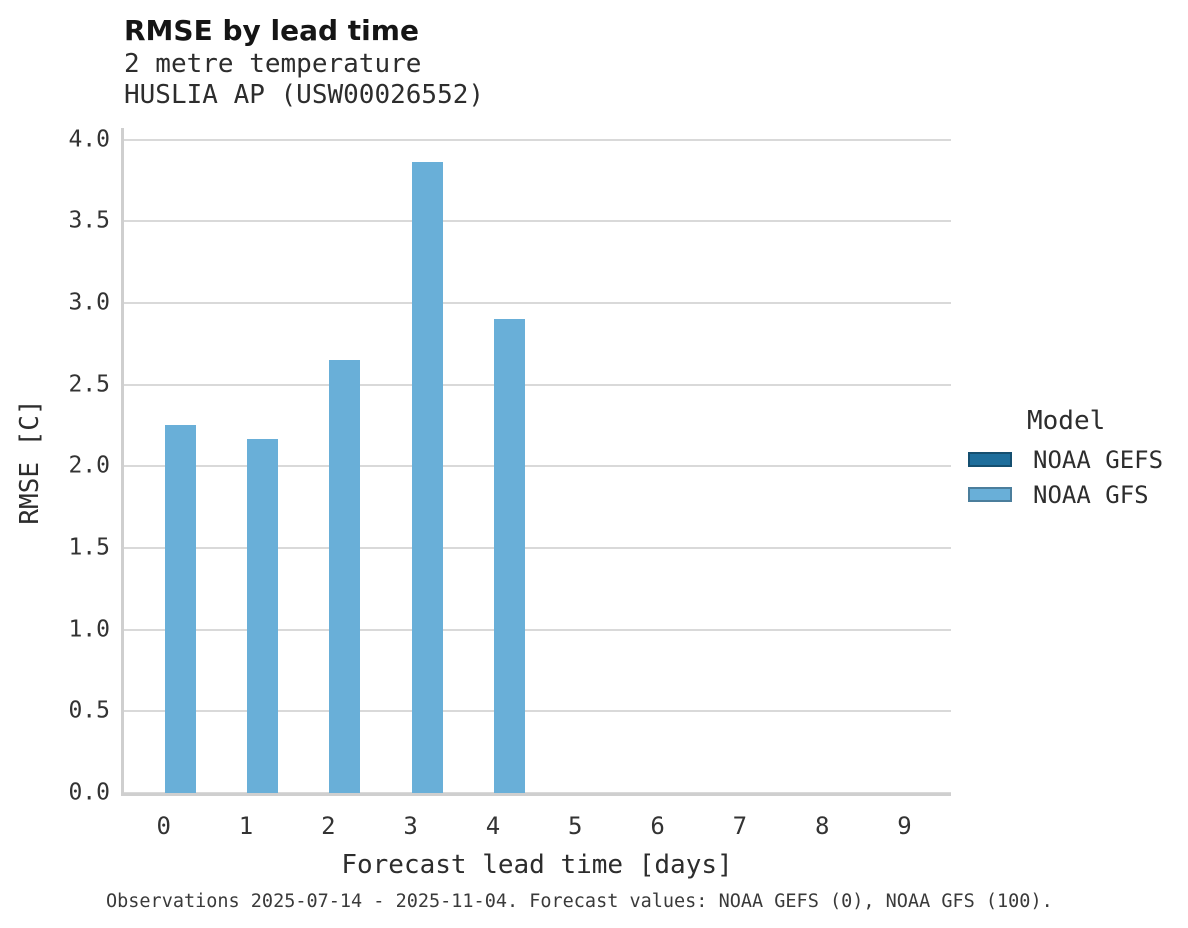  What do you see at coordinates (537, 466) in the screenshot?
I see `gridline-y-2.0` at bounding box center [537, 466].